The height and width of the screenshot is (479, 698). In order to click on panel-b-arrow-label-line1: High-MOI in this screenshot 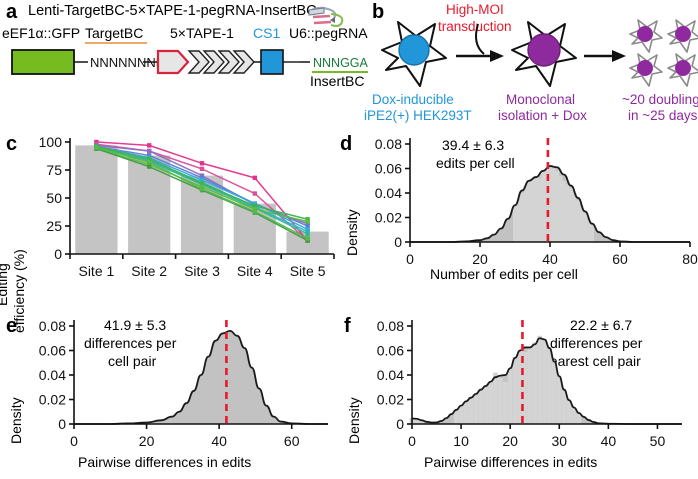, I will do `click(475, 9)`.